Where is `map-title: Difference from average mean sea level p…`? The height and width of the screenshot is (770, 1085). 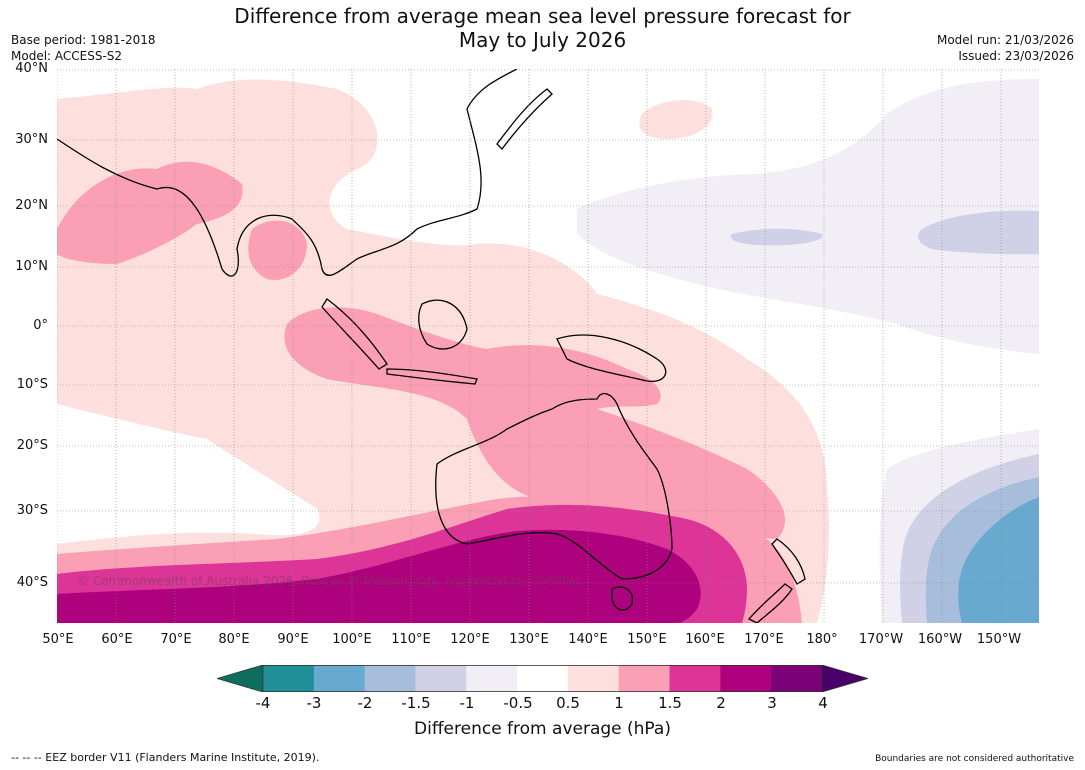 map-title: Difference from average mean sea level p… is located at coordinates (542, 28).